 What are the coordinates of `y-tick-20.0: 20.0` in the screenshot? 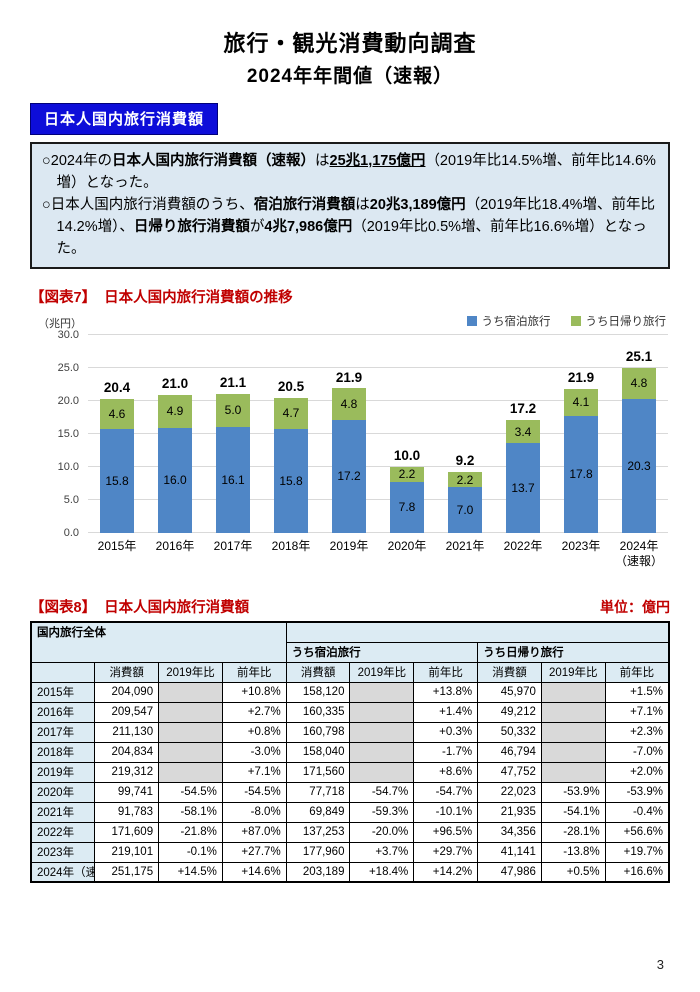 It's located at (68, 401).